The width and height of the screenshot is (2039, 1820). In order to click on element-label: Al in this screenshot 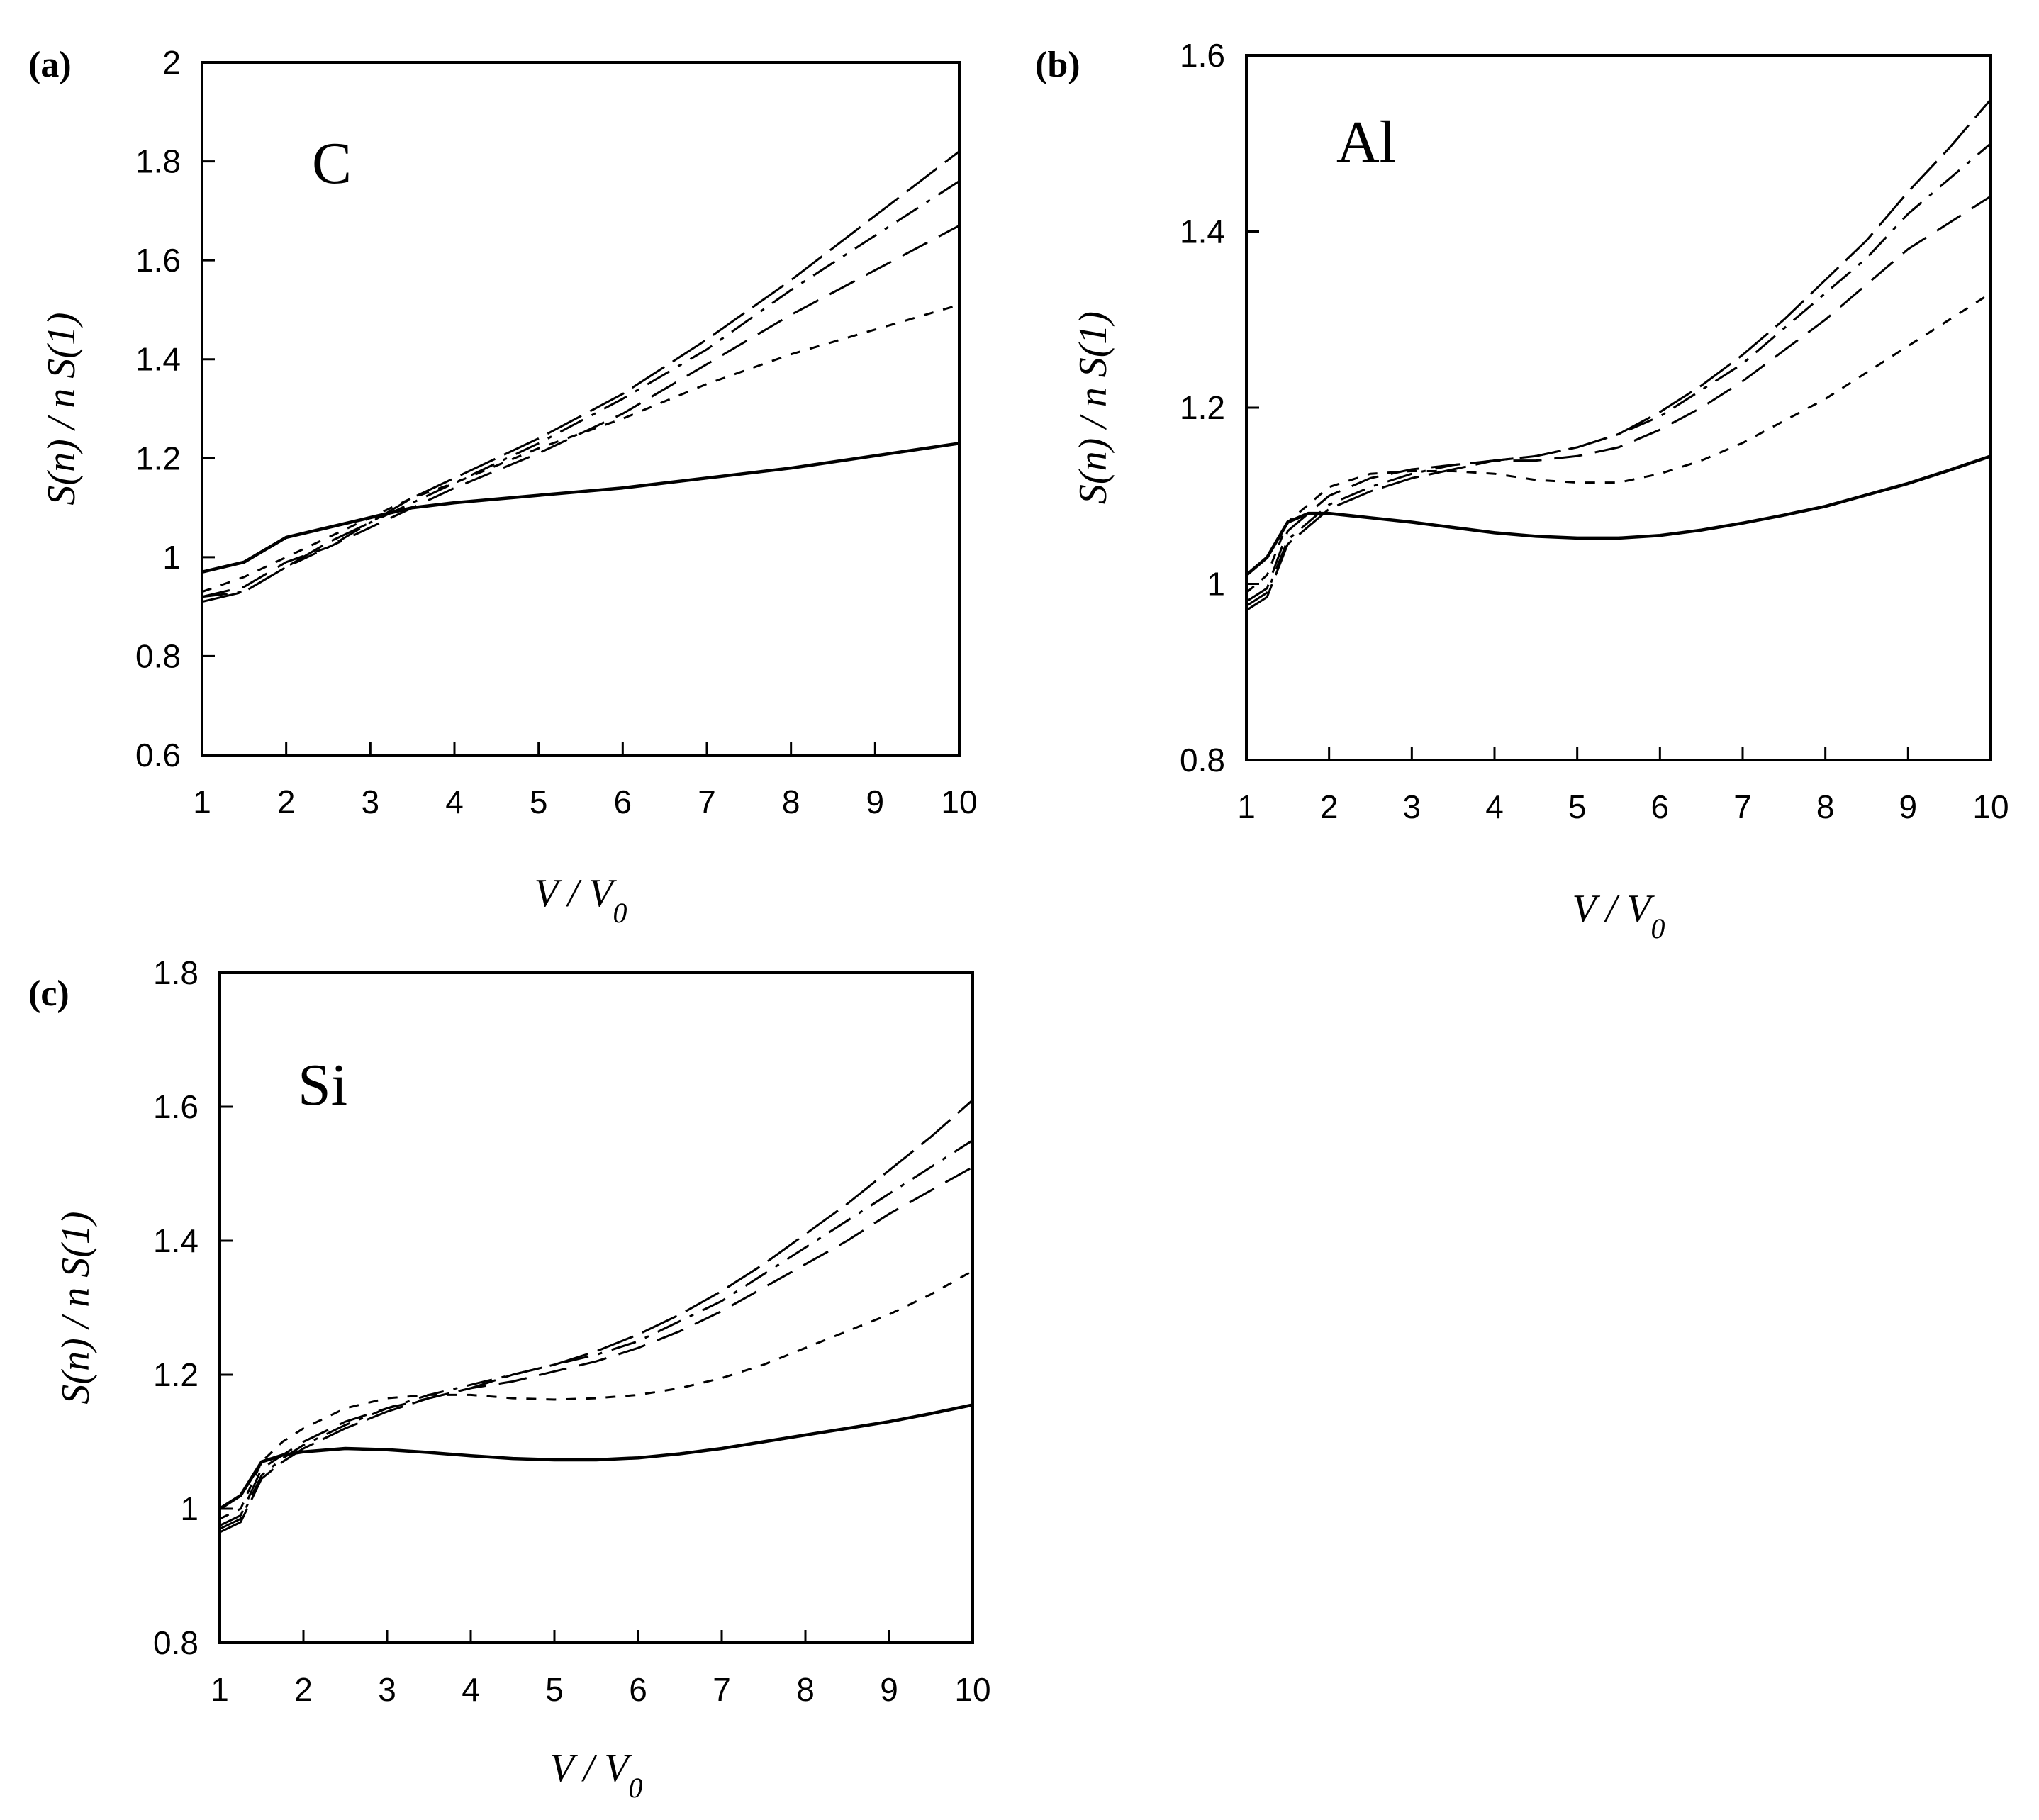, I will do `click(1366, 142)`.